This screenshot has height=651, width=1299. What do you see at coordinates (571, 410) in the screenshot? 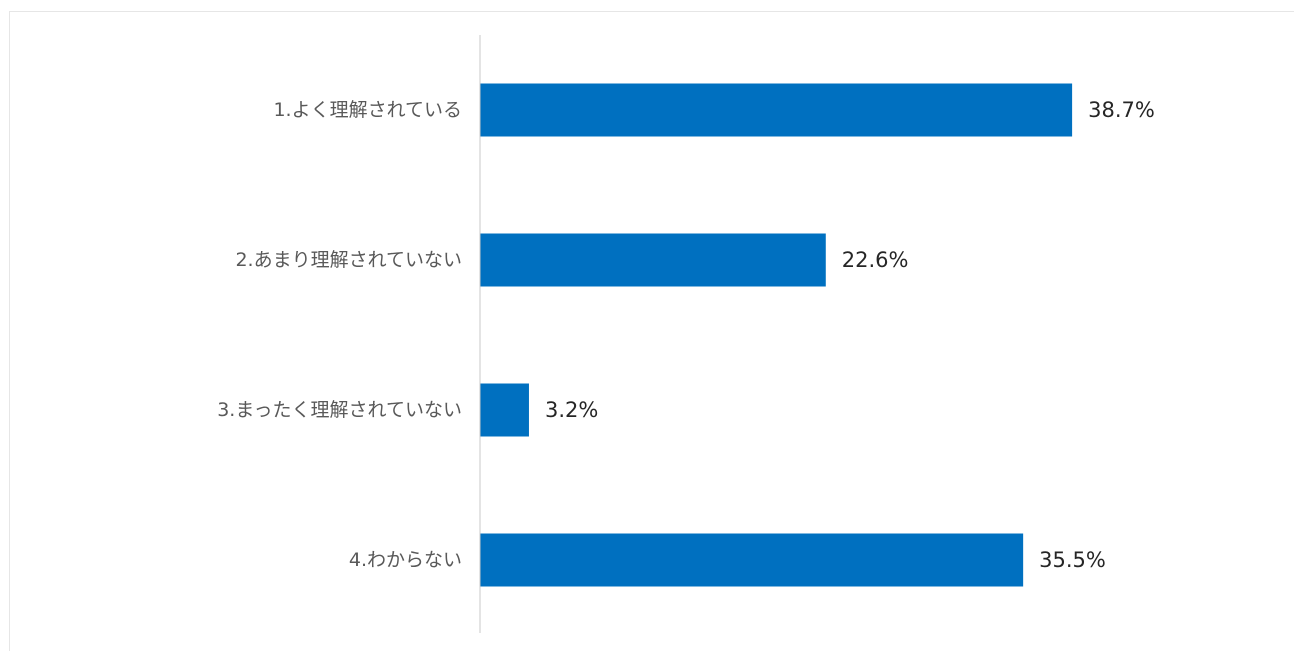
I see `value-label-3: 3.2%` at bounding box center [571, 410].